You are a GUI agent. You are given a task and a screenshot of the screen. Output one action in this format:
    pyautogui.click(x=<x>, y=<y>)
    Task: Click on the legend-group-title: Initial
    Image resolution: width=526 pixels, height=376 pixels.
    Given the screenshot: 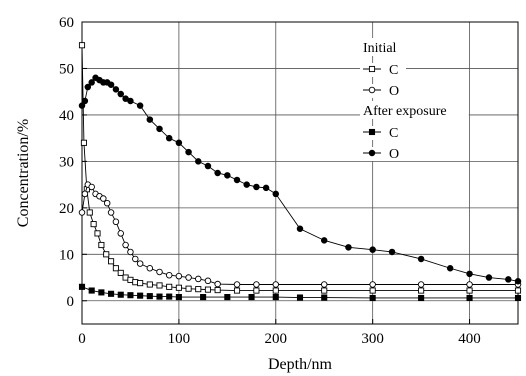 What is the action you would take?
    pyautogui.click(x=380, y=48)
    